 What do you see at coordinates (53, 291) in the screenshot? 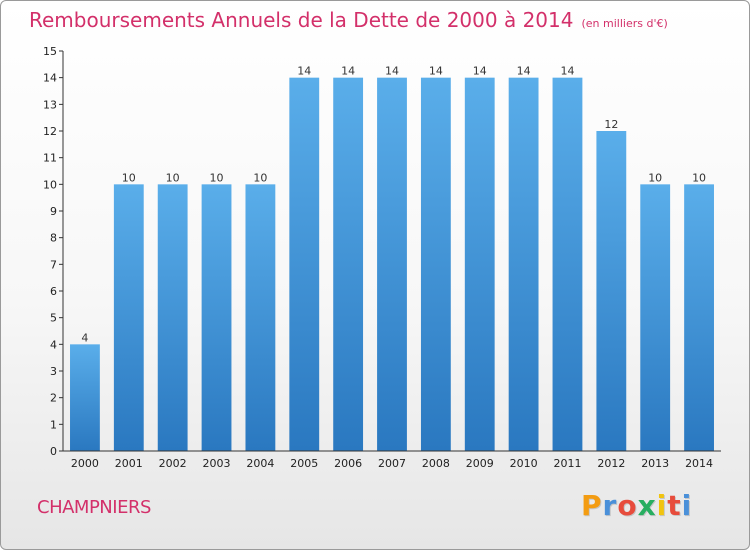
I see `y-tick-label: 6` at bounding box center [53, 291].